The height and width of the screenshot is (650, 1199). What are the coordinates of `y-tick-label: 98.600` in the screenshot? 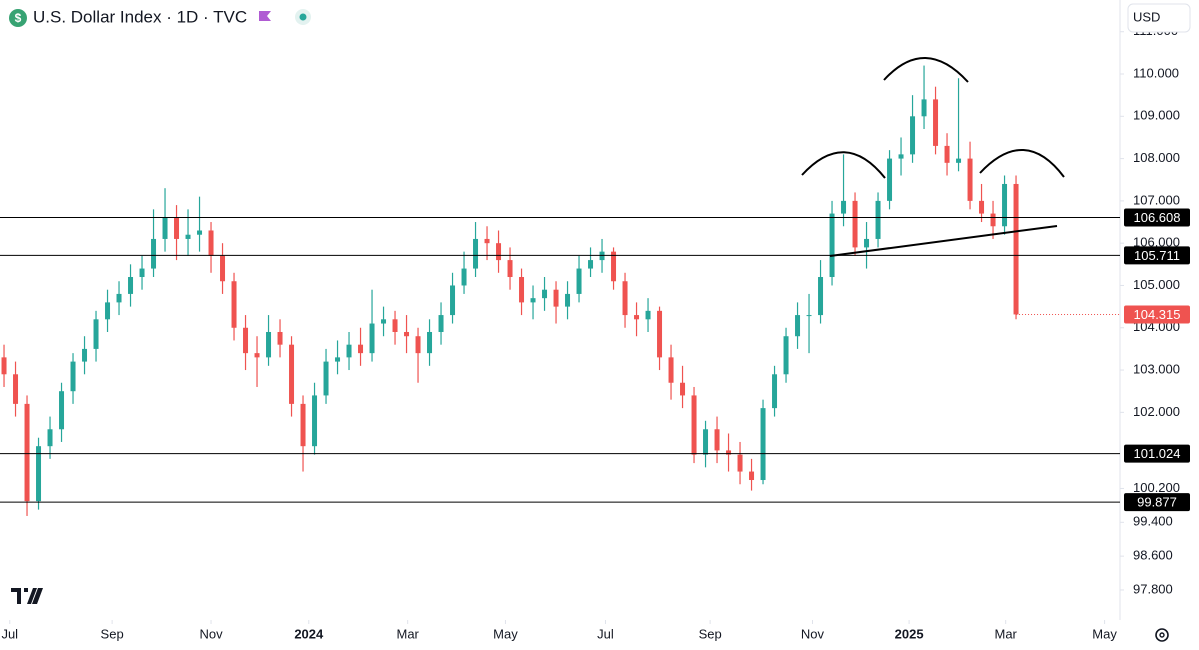 It's located at (1153, 555).